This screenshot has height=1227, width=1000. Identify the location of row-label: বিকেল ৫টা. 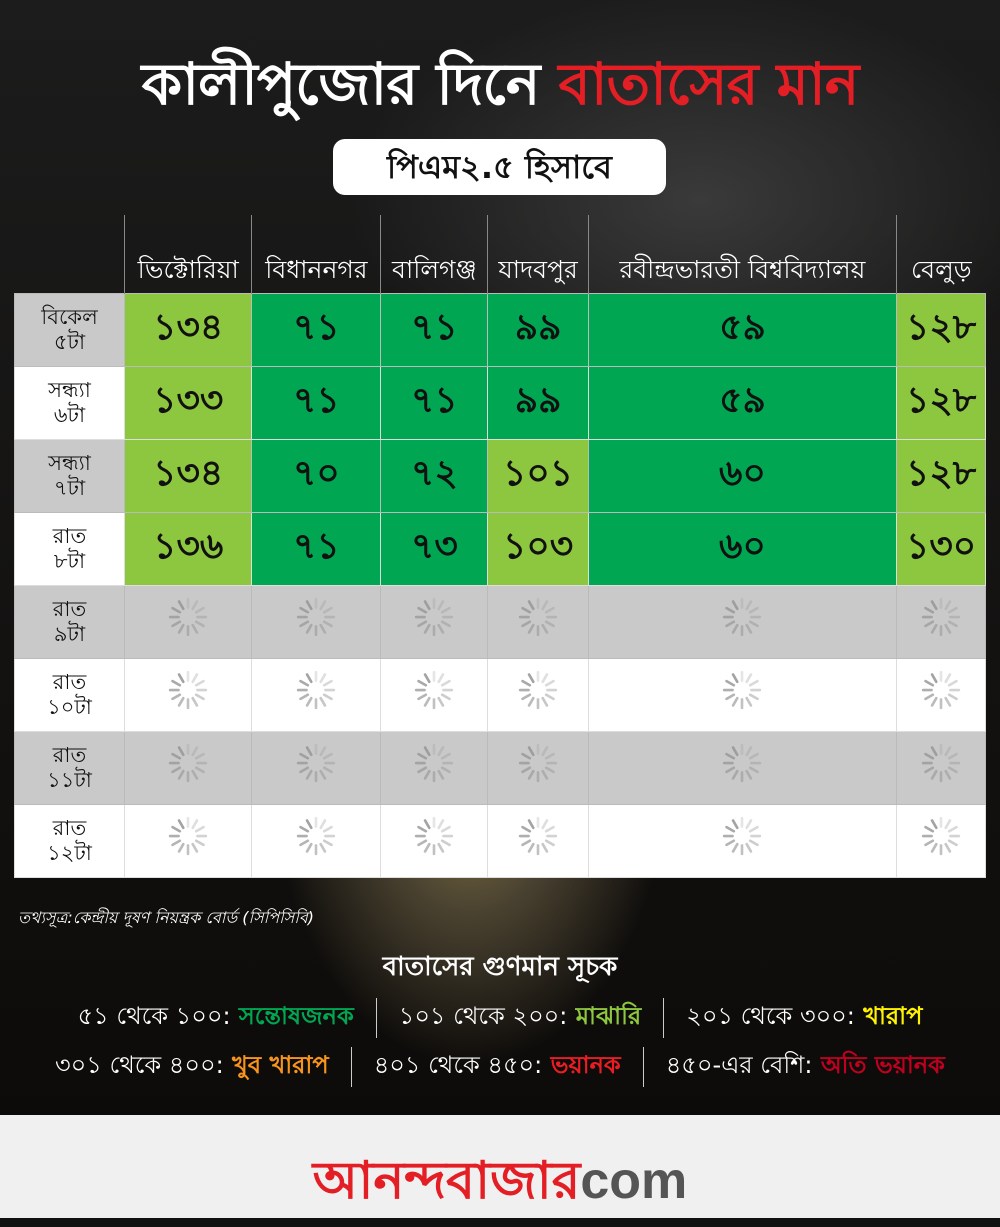
(69, 329).